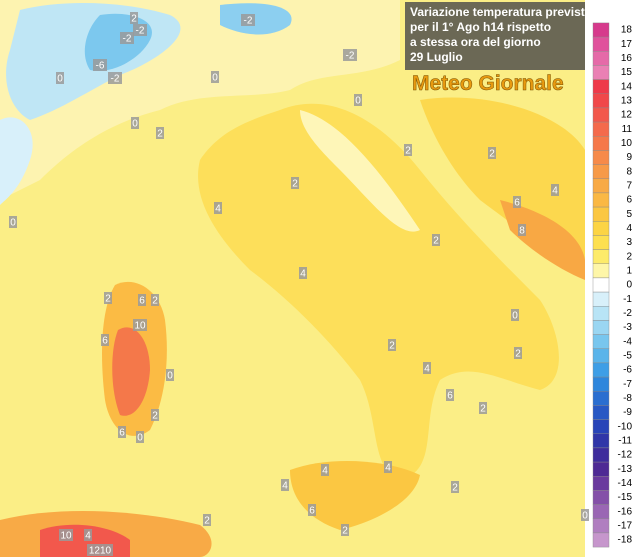 The width and height of the screenshot is (640, 557). I want to click on legend-label: 13, so click(627, 100).